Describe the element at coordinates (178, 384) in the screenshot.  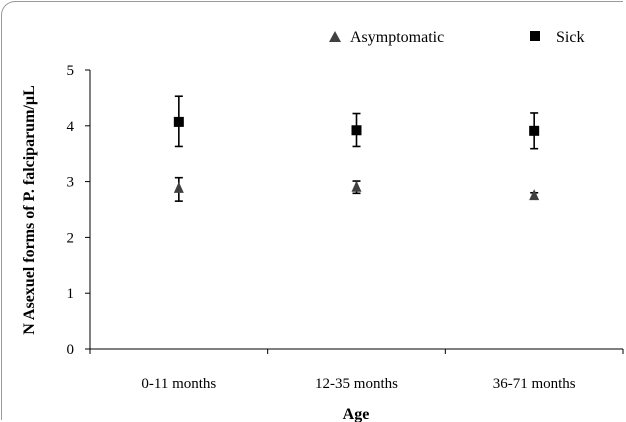
I see `x-tick-label: 0-11 months` at that location.